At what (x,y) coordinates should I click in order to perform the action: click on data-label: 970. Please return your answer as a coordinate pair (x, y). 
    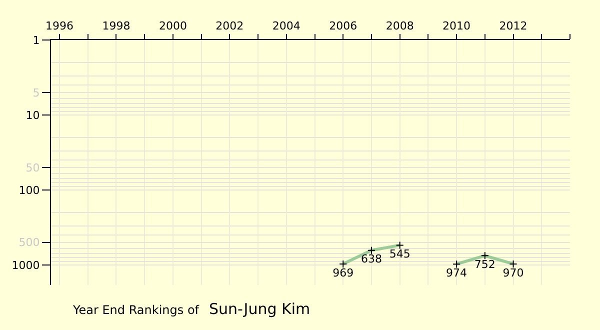
    Looking at the image, I should click on (513, 273).